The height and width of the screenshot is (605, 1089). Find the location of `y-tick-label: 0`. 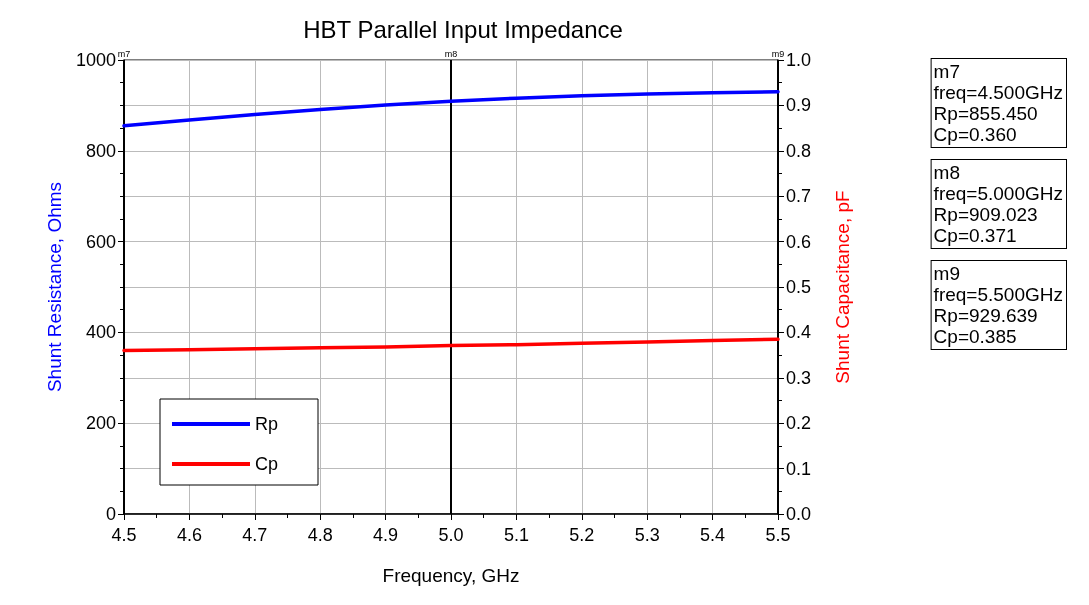

y-tick-label: 0 is located at coordinates (110, 514).